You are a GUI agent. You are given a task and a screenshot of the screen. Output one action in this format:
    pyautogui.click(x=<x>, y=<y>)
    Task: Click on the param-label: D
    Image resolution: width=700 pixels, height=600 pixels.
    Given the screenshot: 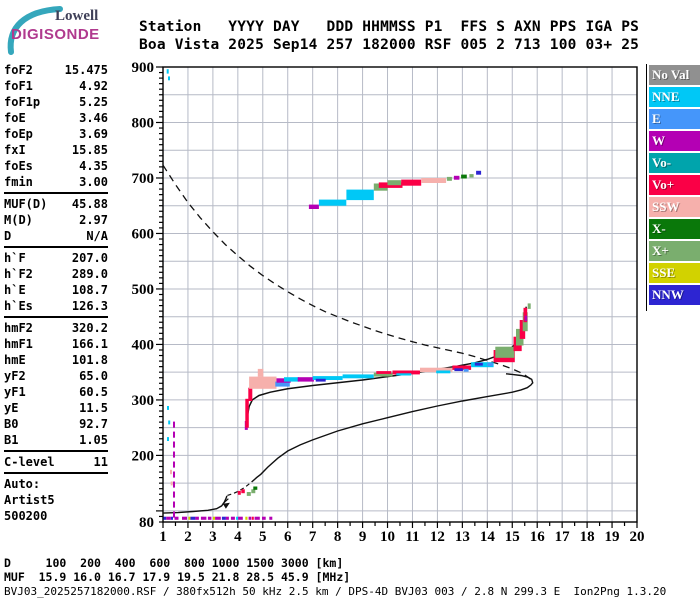 What is the action you would take?
    pyautogui.click(x=8, y=236)
    